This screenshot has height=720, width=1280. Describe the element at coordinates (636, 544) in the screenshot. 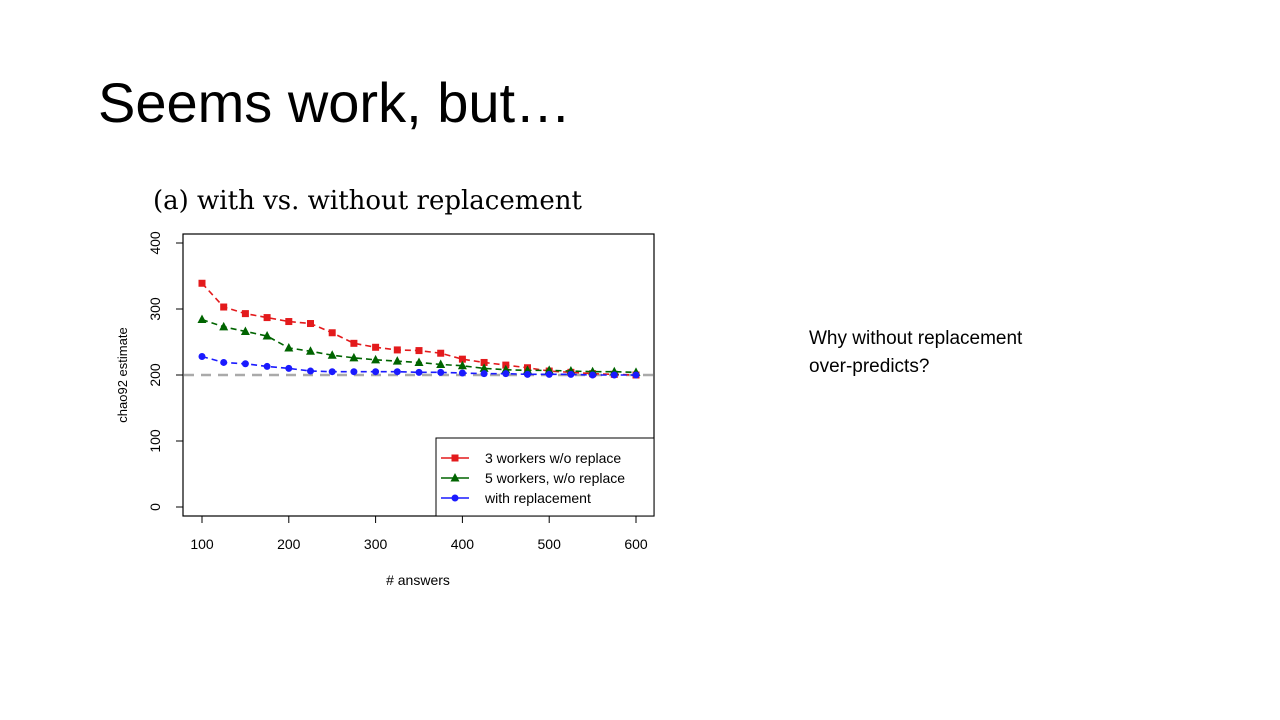

I see `x-tick-label: 600` at that location.